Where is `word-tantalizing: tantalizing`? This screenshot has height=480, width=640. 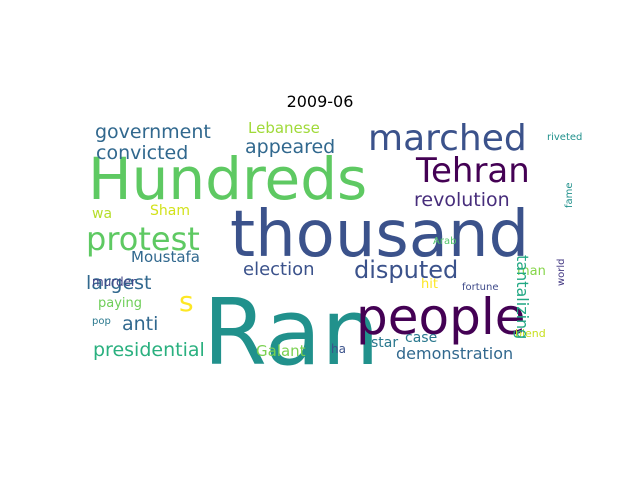
word-tantalizing: tantalizing is located at coordinates (522, 297).